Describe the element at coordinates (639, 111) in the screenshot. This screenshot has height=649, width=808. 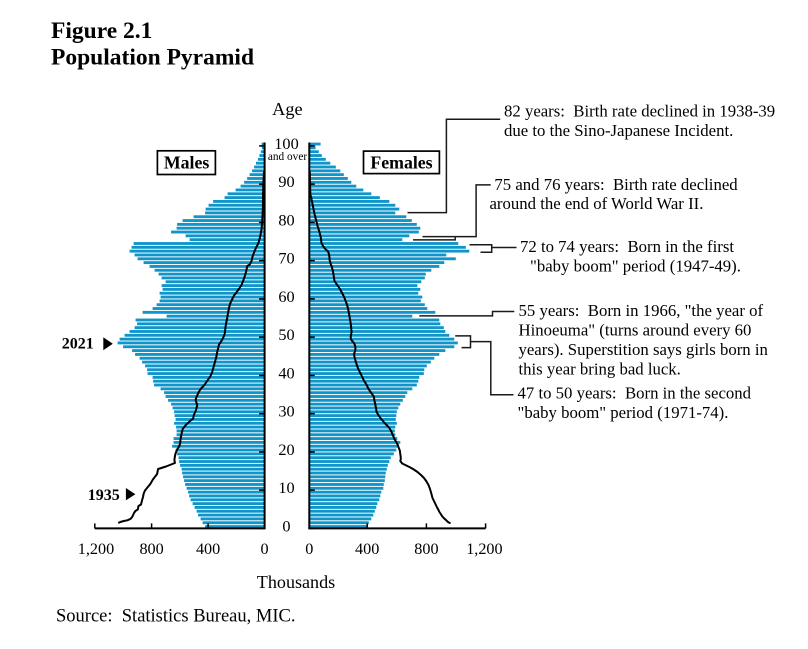
I see `svg-text:82 years: Birth rate declined: 82 years: Birth rate declined in 1938-39` at that location.